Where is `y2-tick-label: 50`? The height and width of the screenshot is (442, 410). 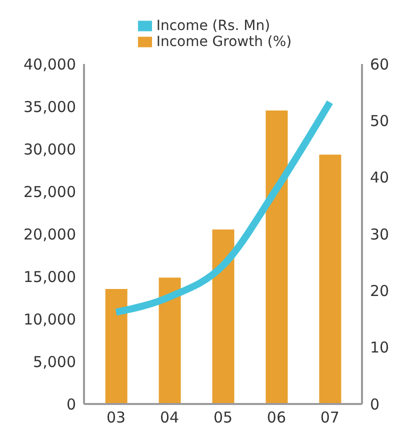 y2-tick-label: 50 is located at coordinates (380, 121).